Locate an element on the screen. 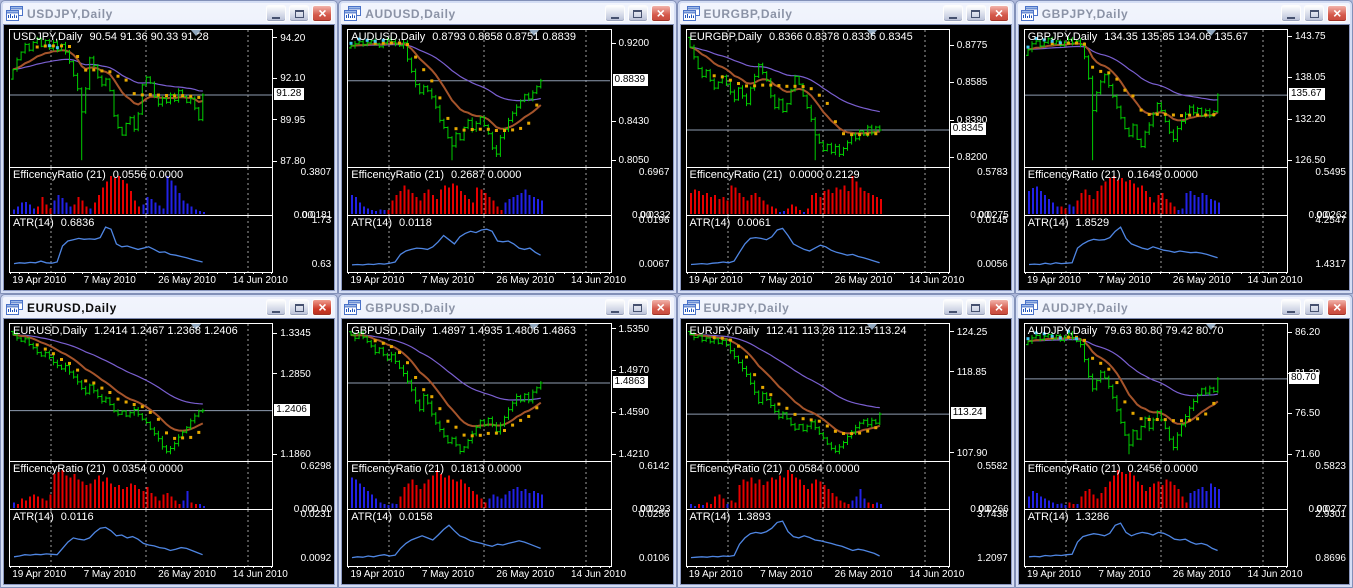 This screenshot has width=1353, height=588. efficiency-ratio-scale: 0.5495 0.00 0.0262 is located at coordinates (1318, 194).